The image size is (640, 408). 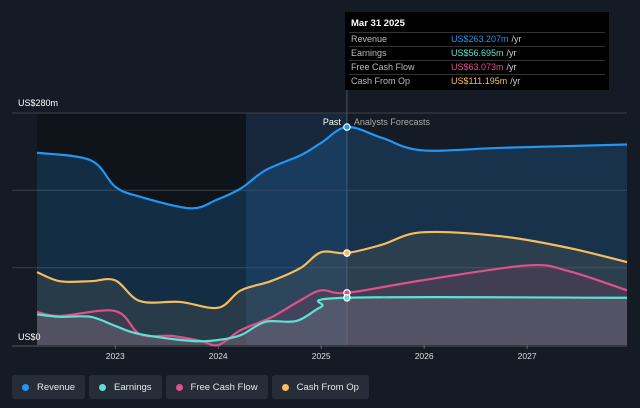 What do you see at coordinates (347, 127) in the screenshot?
I see `revenue-marker` at bounding box center [347, 127].